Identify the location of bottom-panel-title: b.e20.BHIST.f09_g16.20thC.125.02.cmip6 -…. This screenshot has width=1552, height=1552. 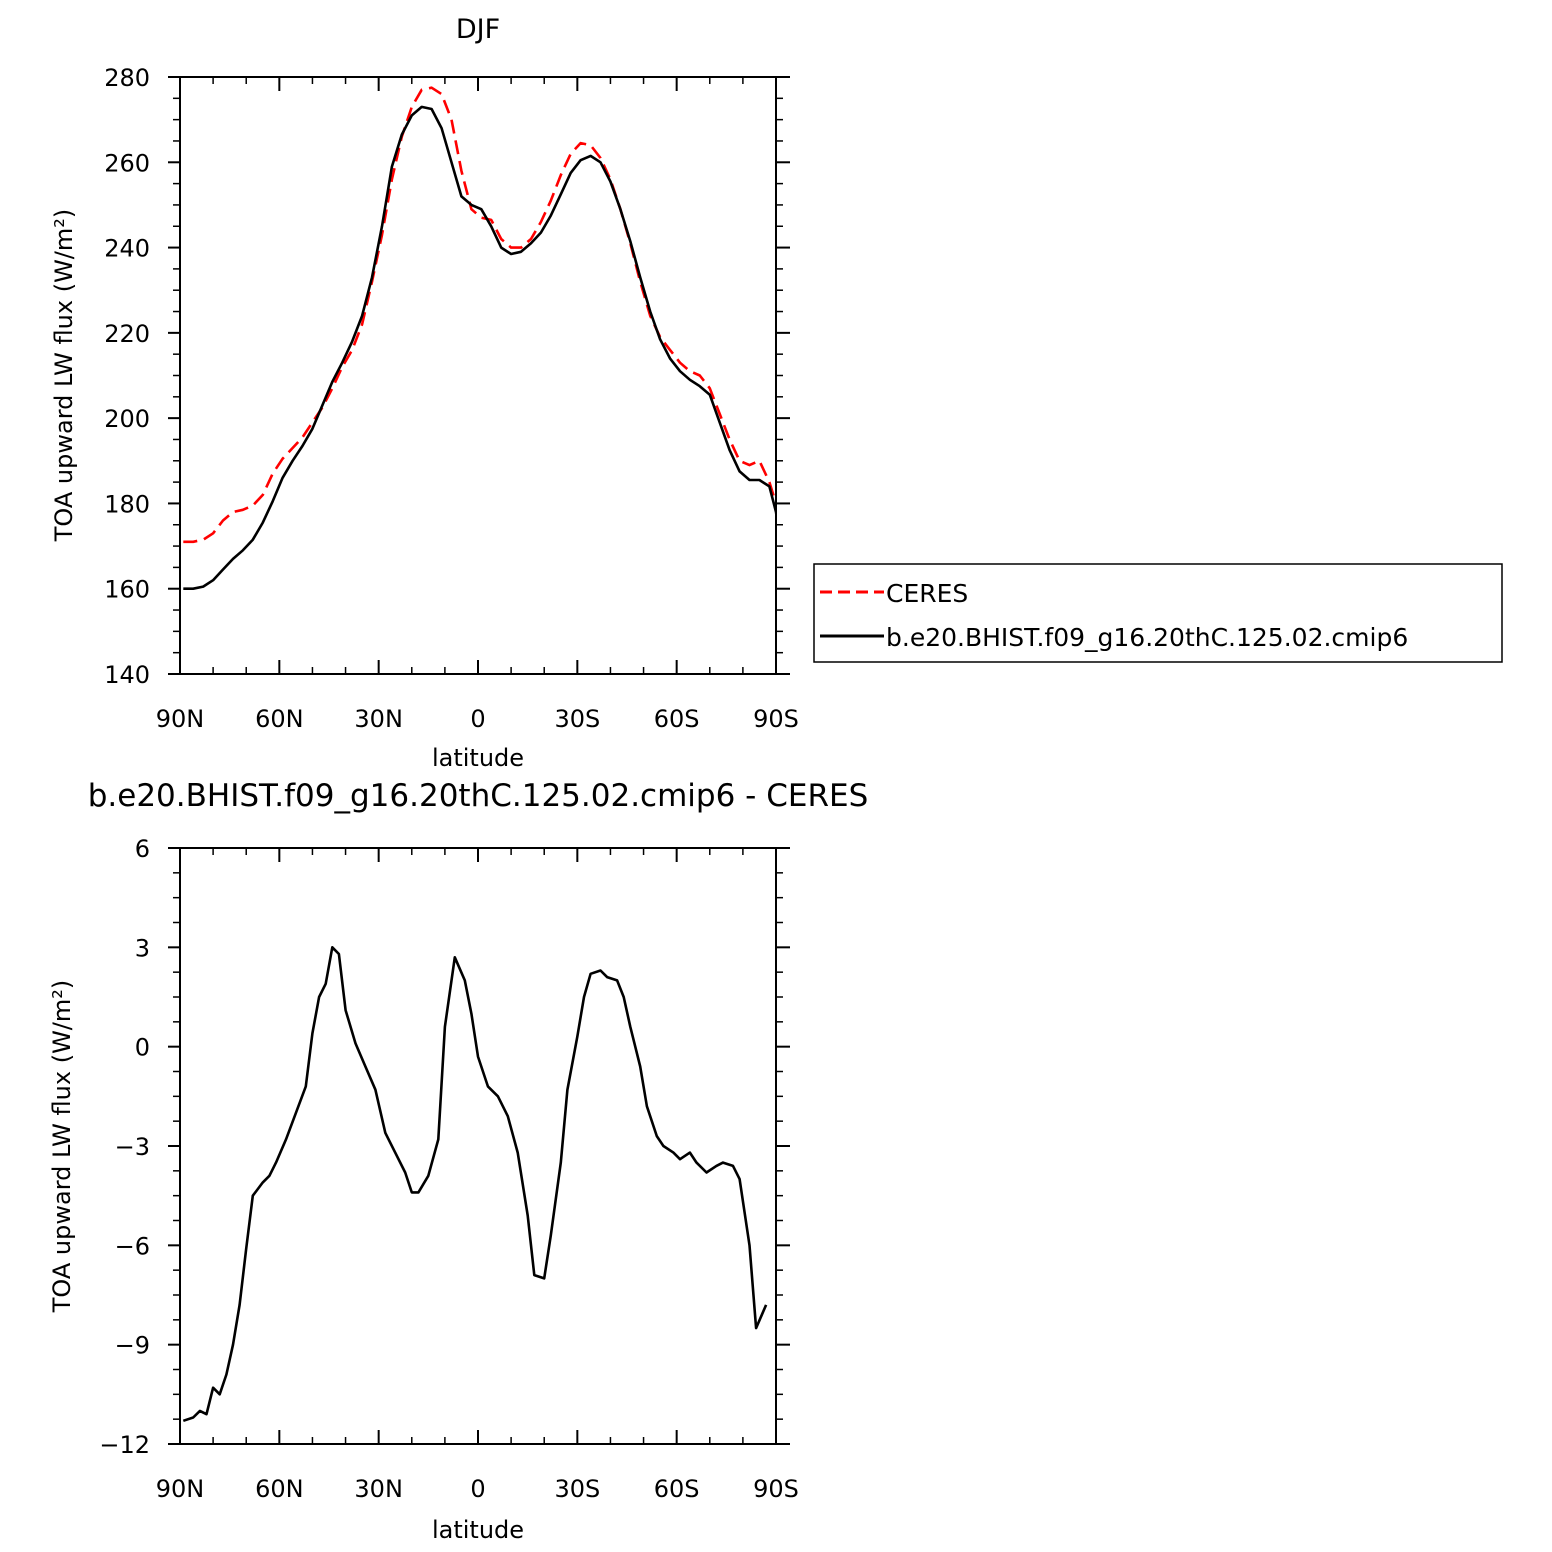
(478, 796).